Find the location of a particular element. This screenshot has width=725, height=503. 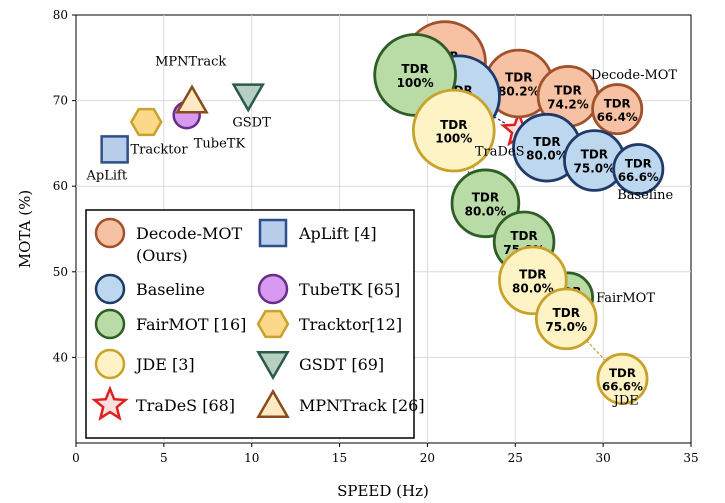

legend-label-mpntrack-26: MPNTrack [26] is located at coordinates (362, 405).